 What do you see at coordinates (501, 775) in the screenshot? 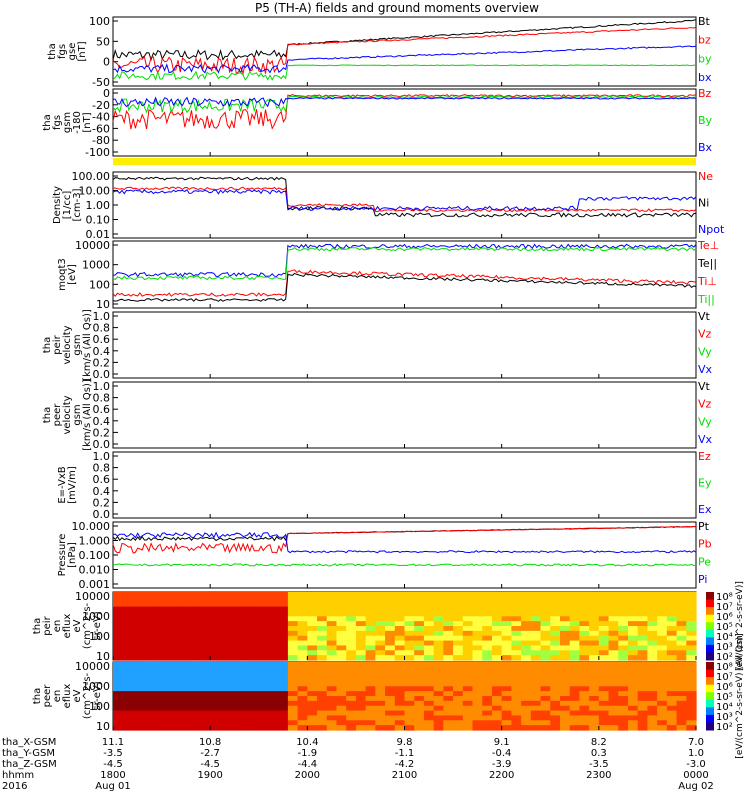
I see `axis-value: 2200` at bounding box center [501, 775].